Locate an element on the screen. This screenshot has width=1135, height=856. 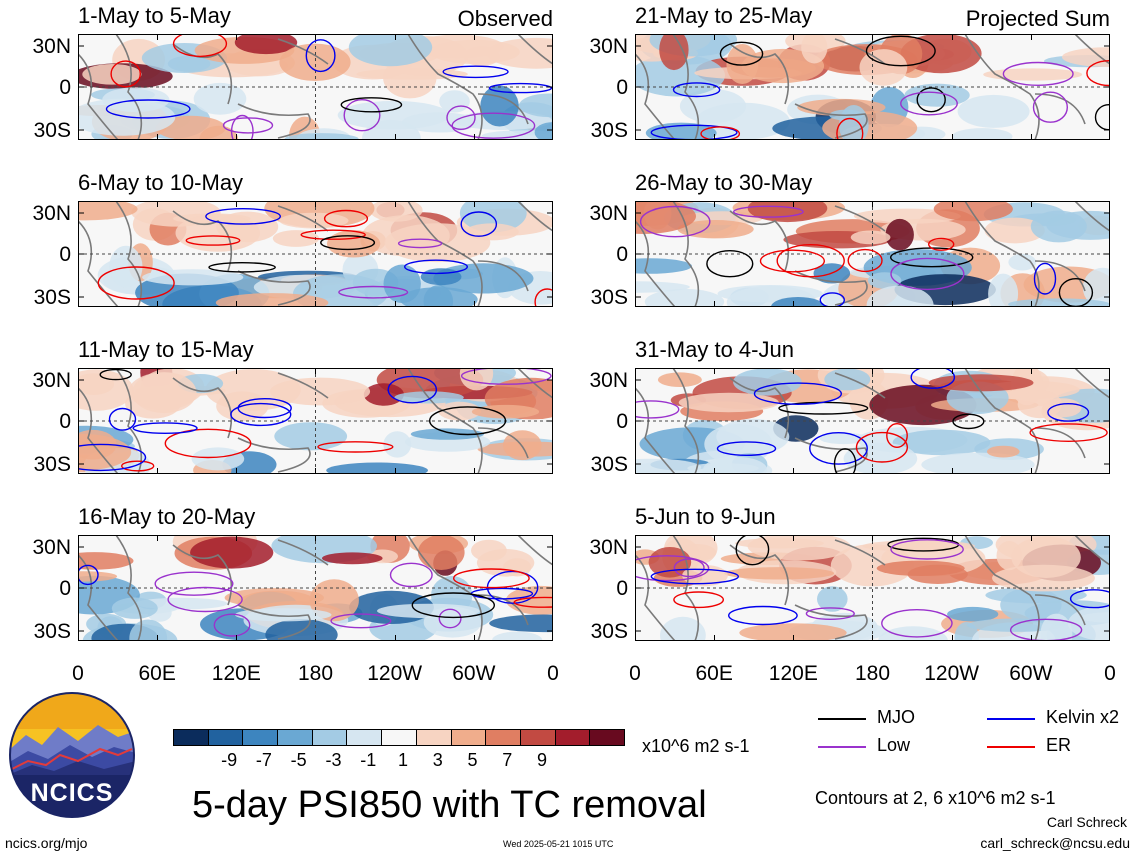
footer-url: ncics.org/mjo is located at coordinates (46, 843).